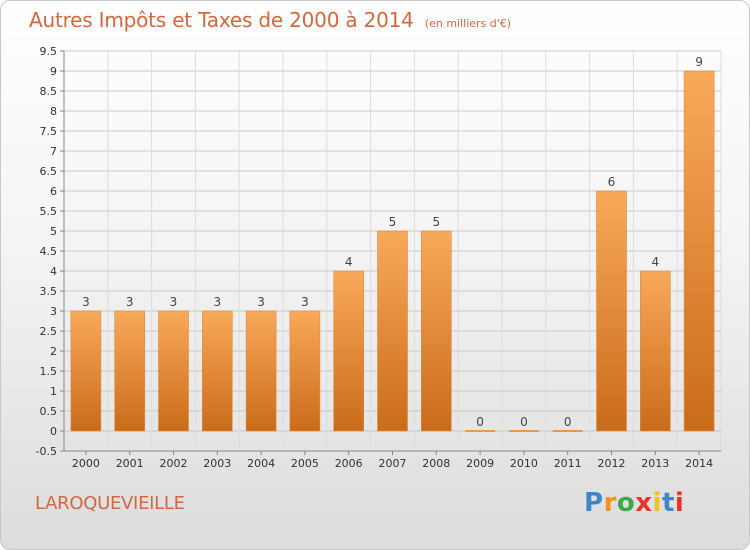 This screenshot has width=750, height=550. Describe the element at coordinates (53, 71) in the screenshot. I see `y-tick-label: 9` at that location.